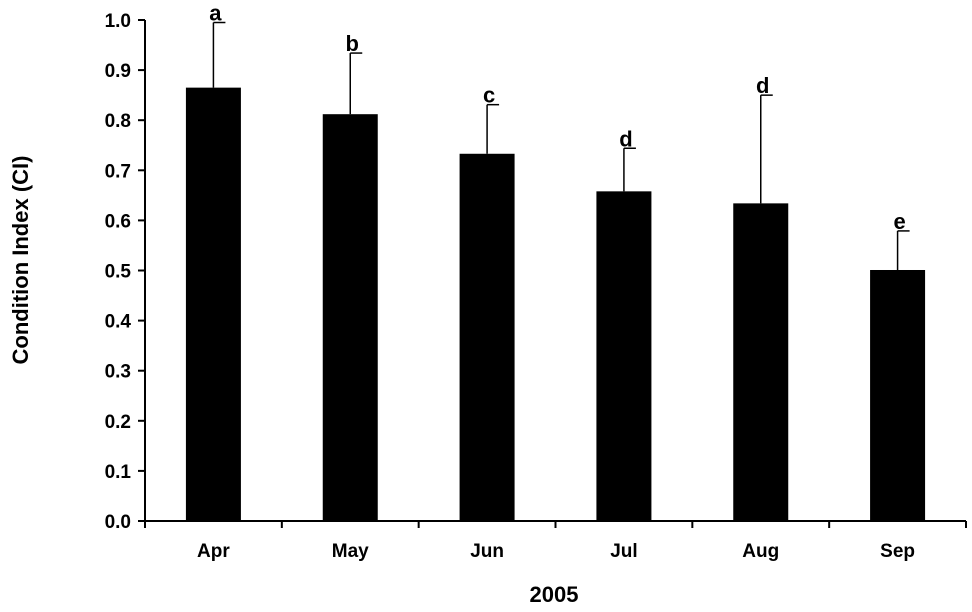 This screenshot has height=612, width=972. I want to click on x-axis-title: 2005, so click(554, 594).